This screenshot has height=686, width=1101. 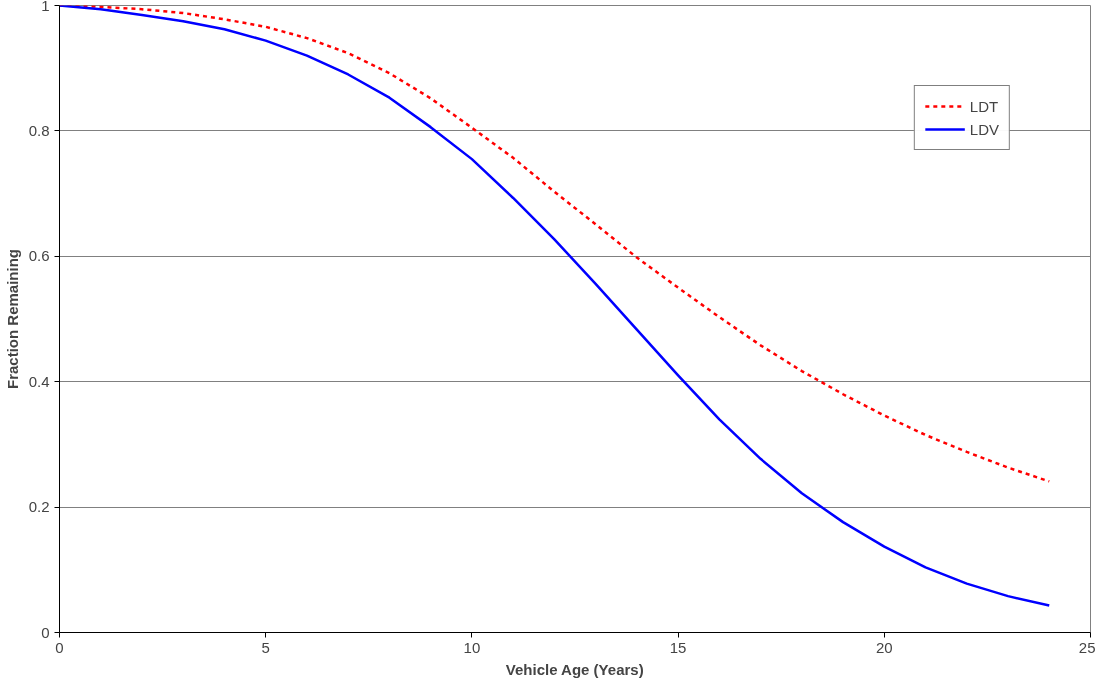 I want to click on y-tick-label: 0.2, so click(x=39, y=507).